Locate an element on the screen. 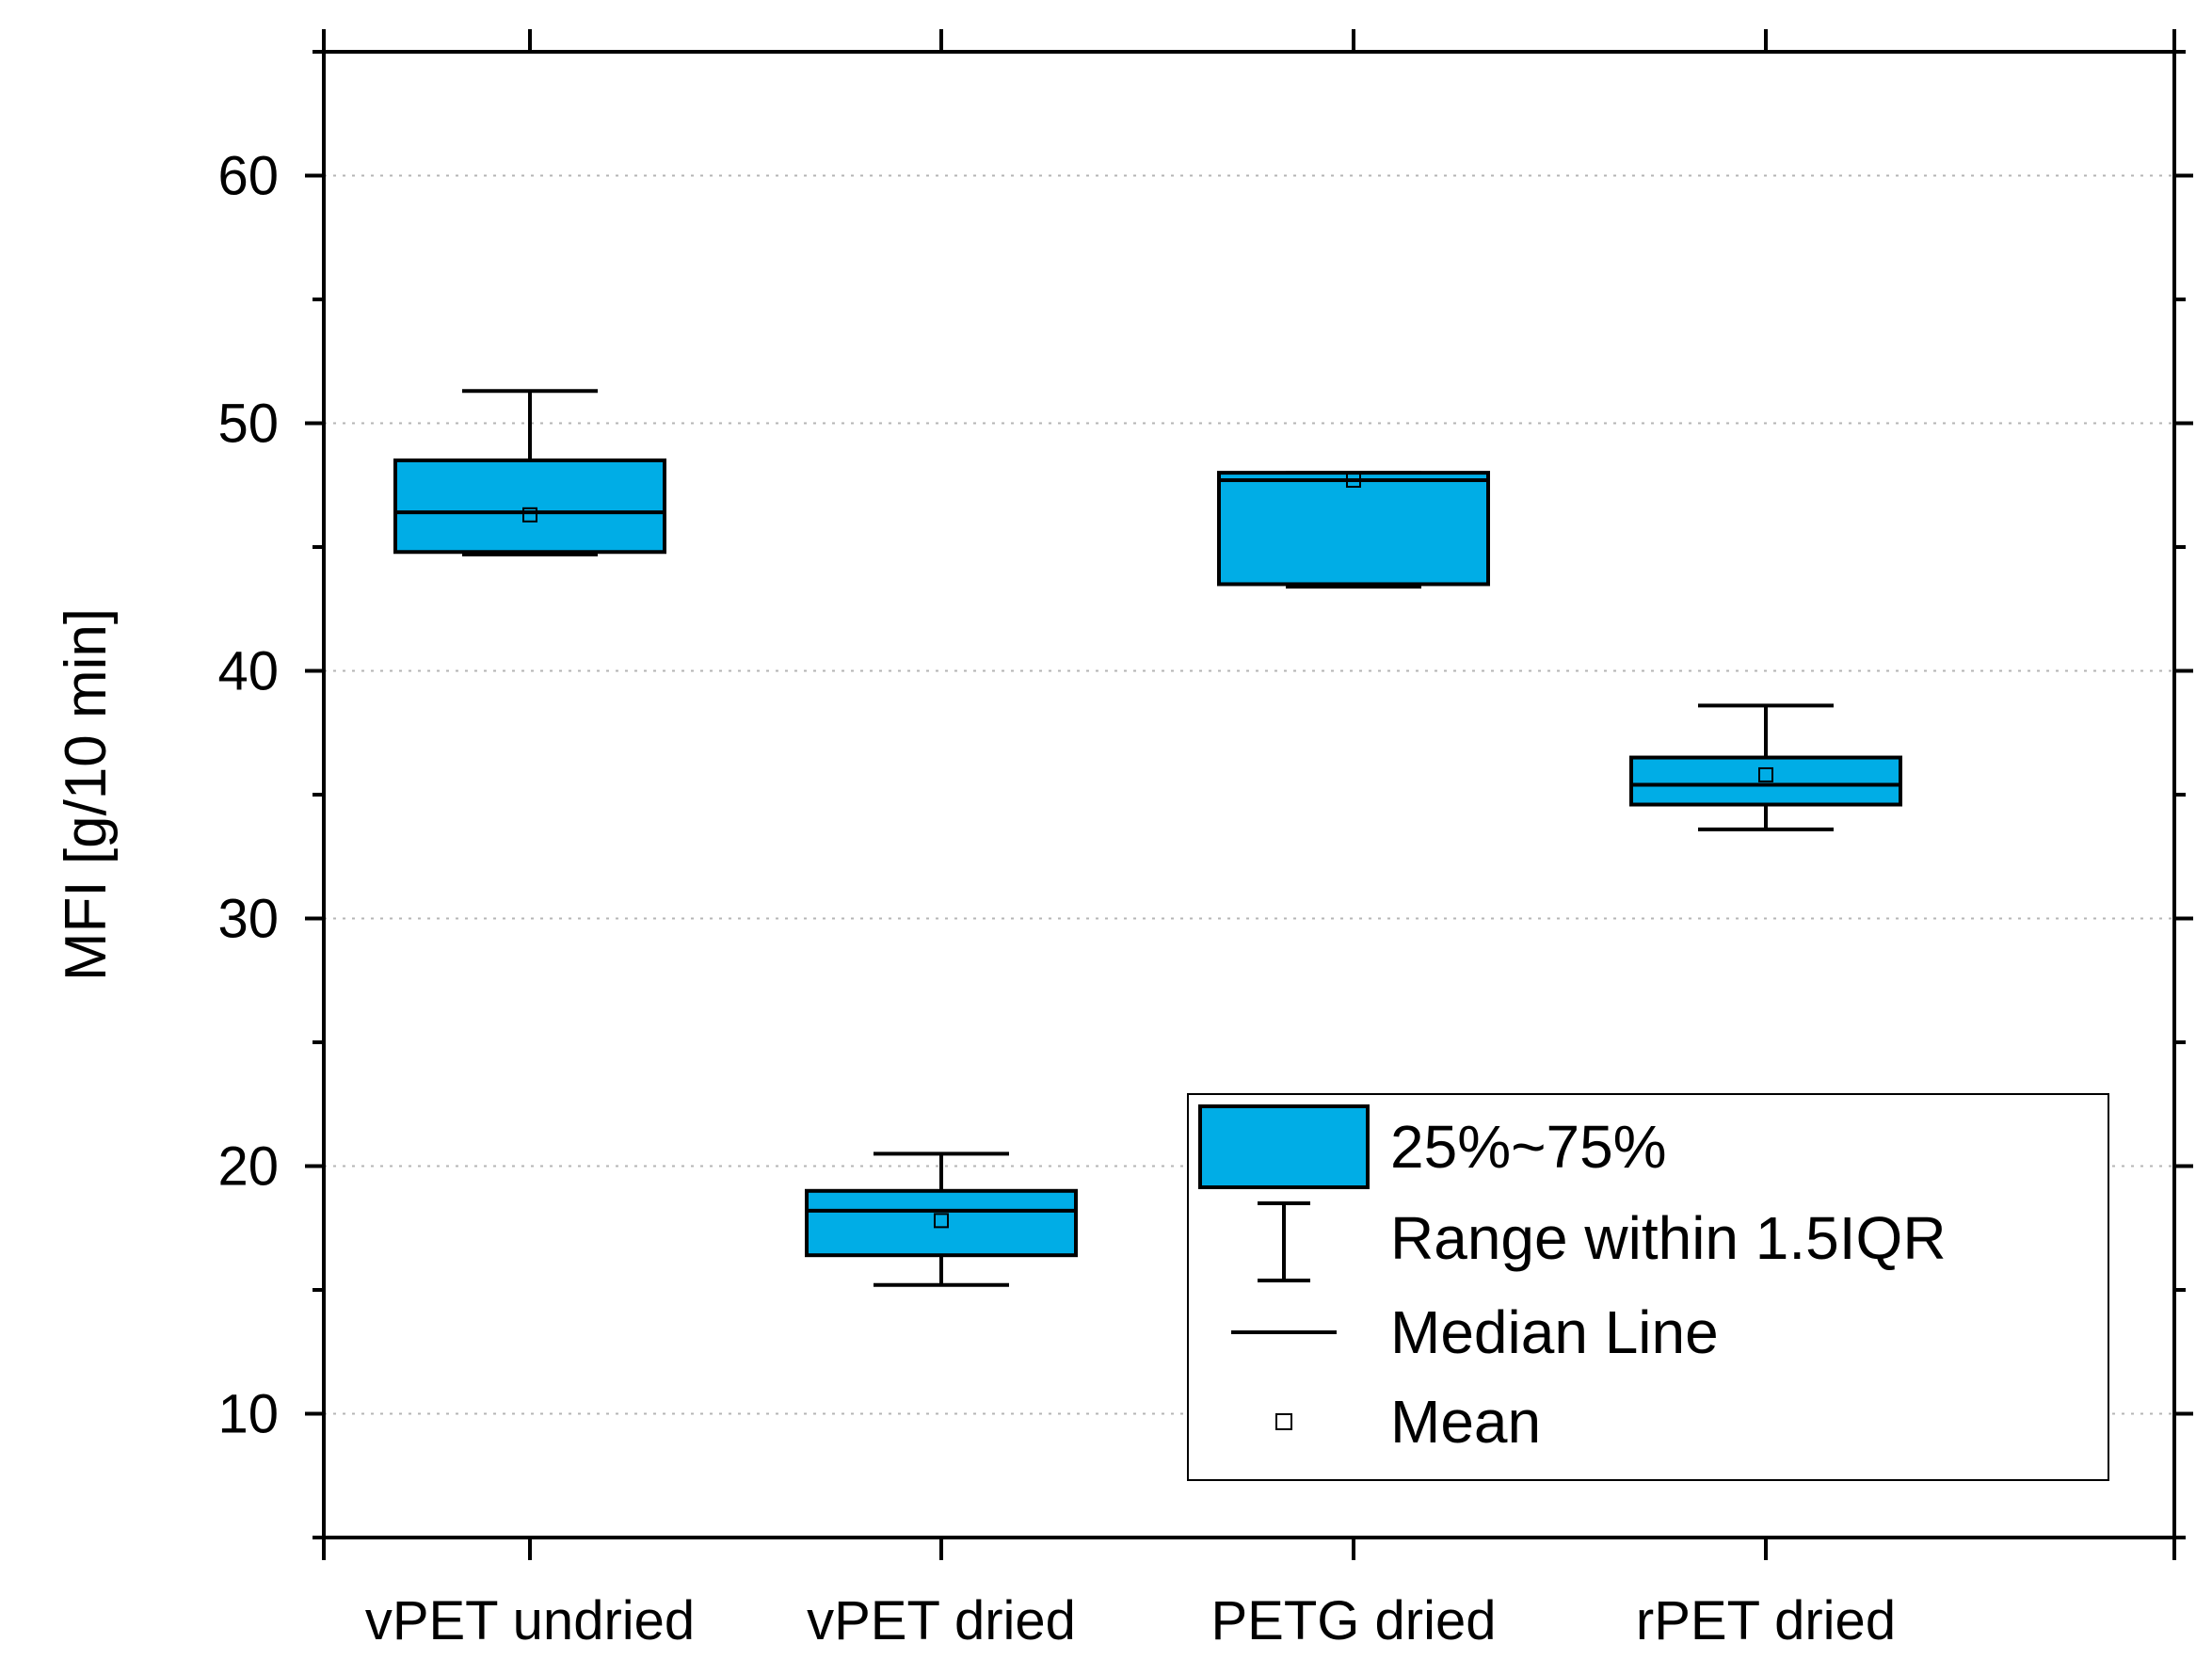 This screenshot has width=2212, height=1675. legend-label: Mean is located at coordinates (1465, 1422).